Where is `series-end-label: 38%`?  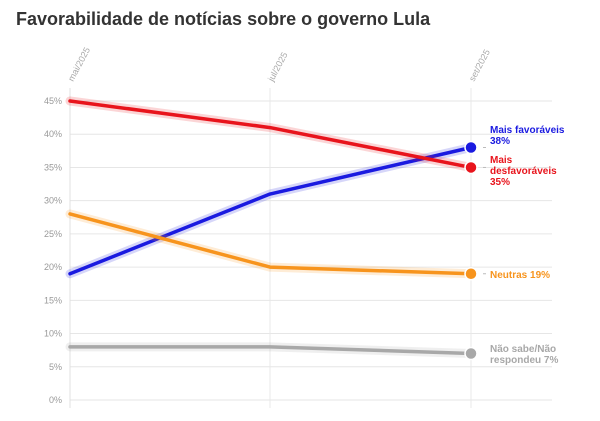 series-end-label: 38% is located at coordinates (500, 141).